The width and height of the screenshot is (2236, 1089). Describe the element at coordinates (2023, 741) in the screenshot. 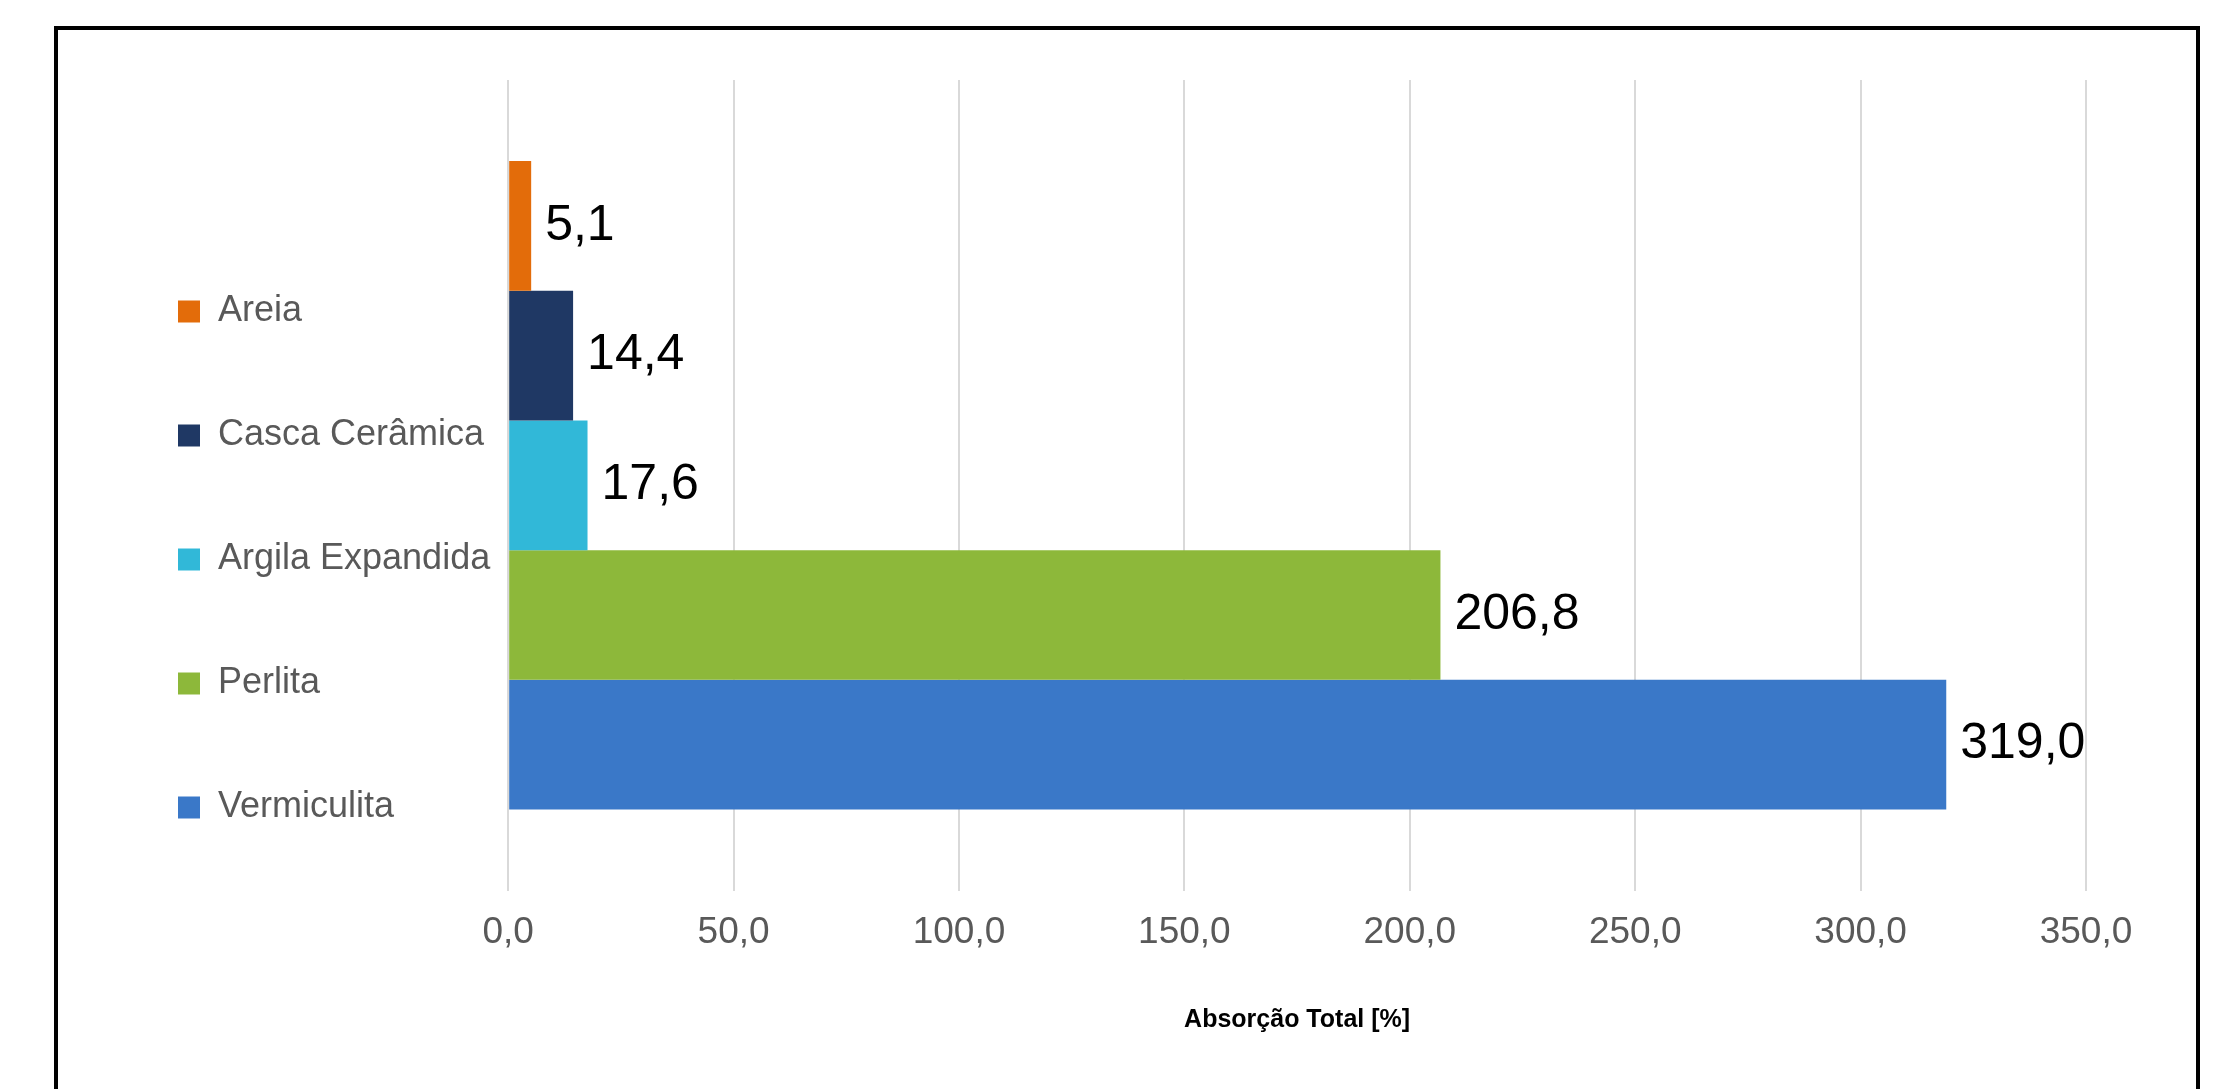

I see `data-label: 319,0` at that location.